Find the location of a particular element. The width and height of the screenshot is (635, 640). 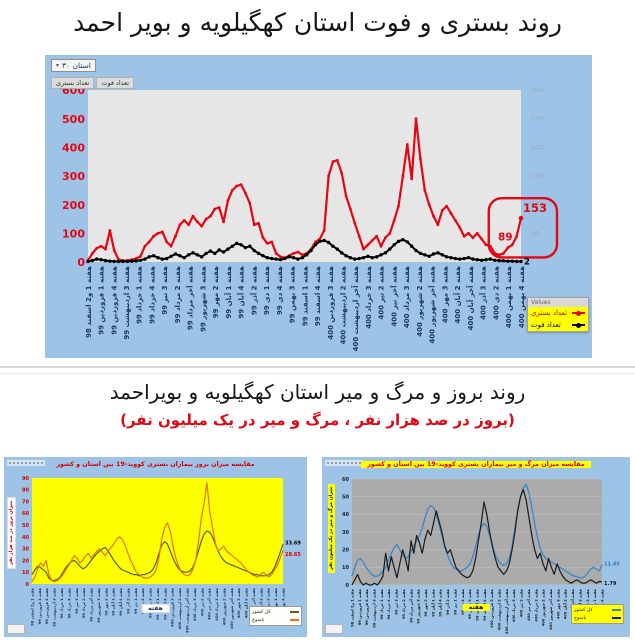

legend-item-hospitalized: تعداد بستری is located at coordinates (558, 313).